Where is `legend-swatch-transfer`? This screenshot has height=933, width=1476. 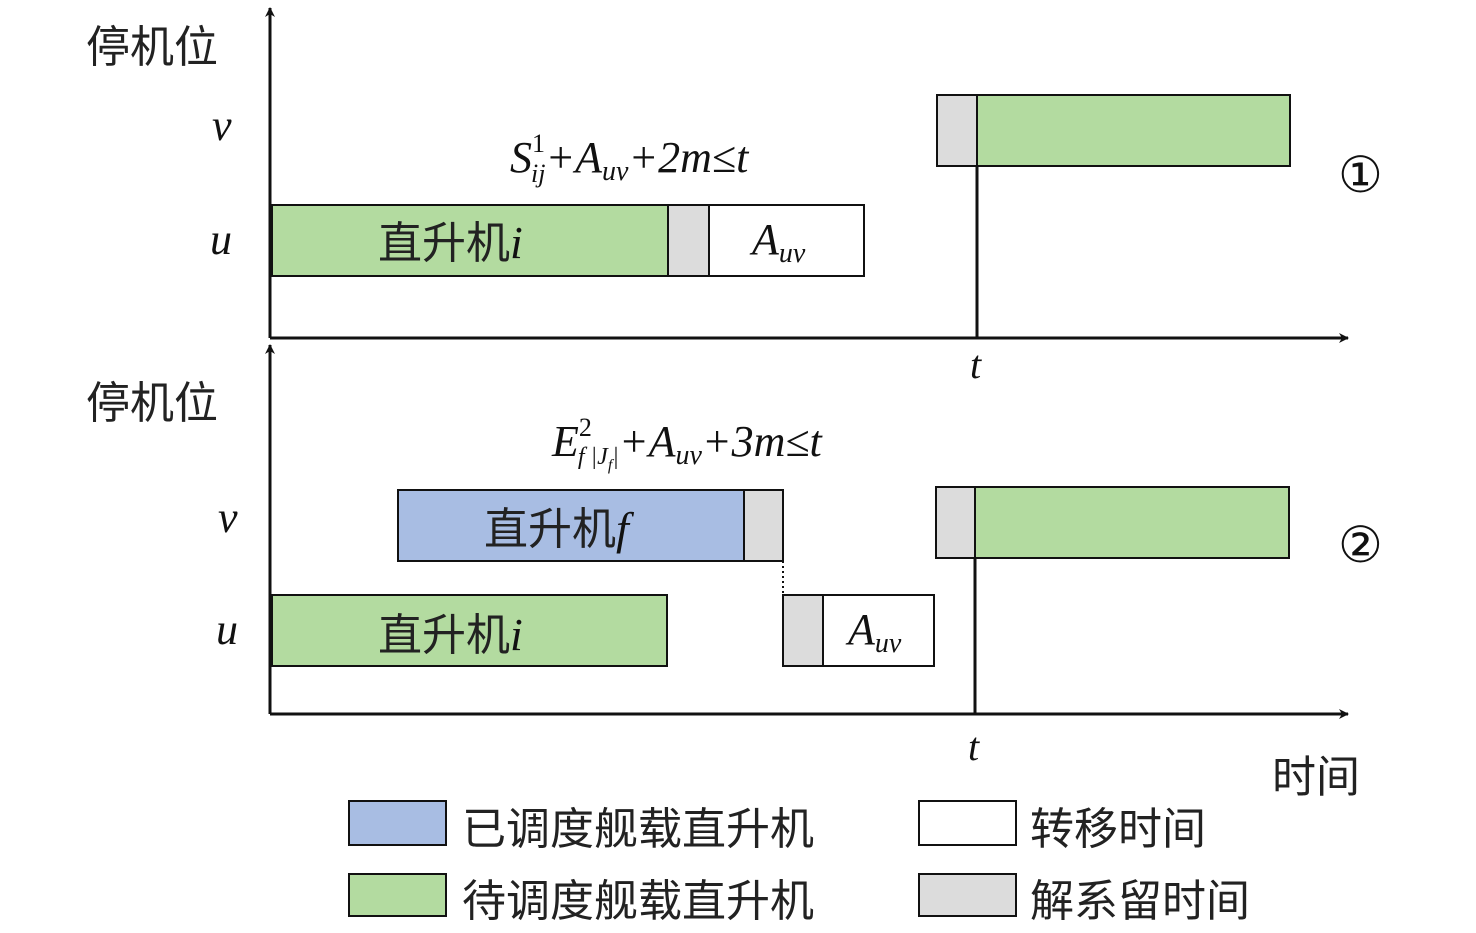 legend-swatch-transfer is located at coordinates (967, 823).